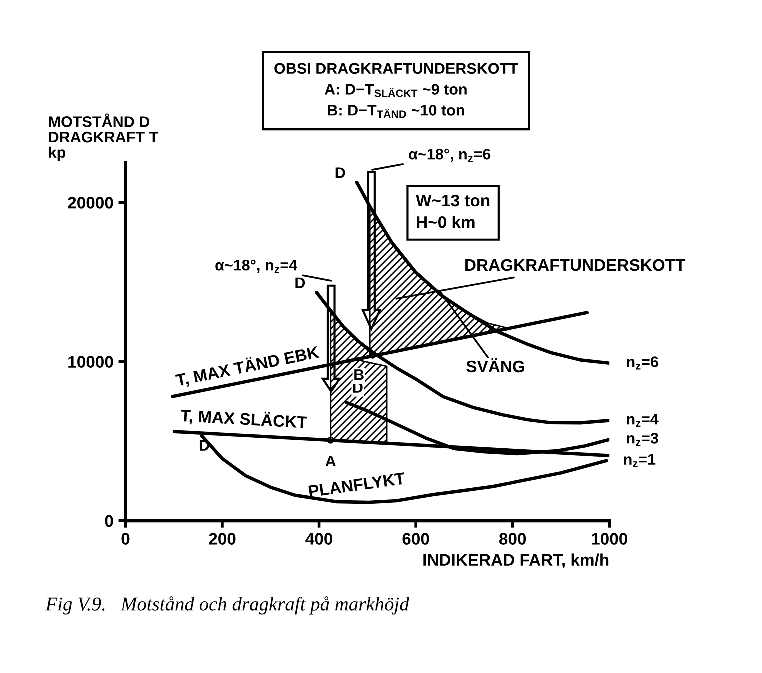  I want to click on x-tick-label: 800, so click(512, 539).